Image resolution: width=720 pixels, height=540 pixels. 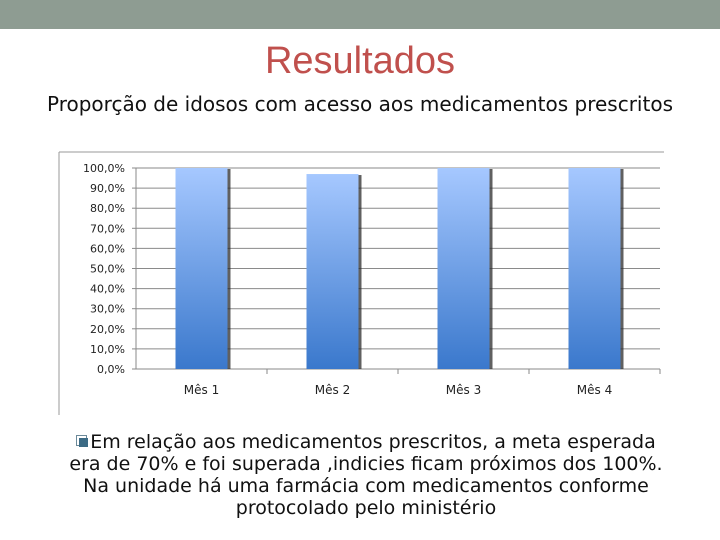 What do you see at coordinates (82, 441) in the screenshot?
I see `checkbox-bullet-icon` at bounding box center [82, 441].